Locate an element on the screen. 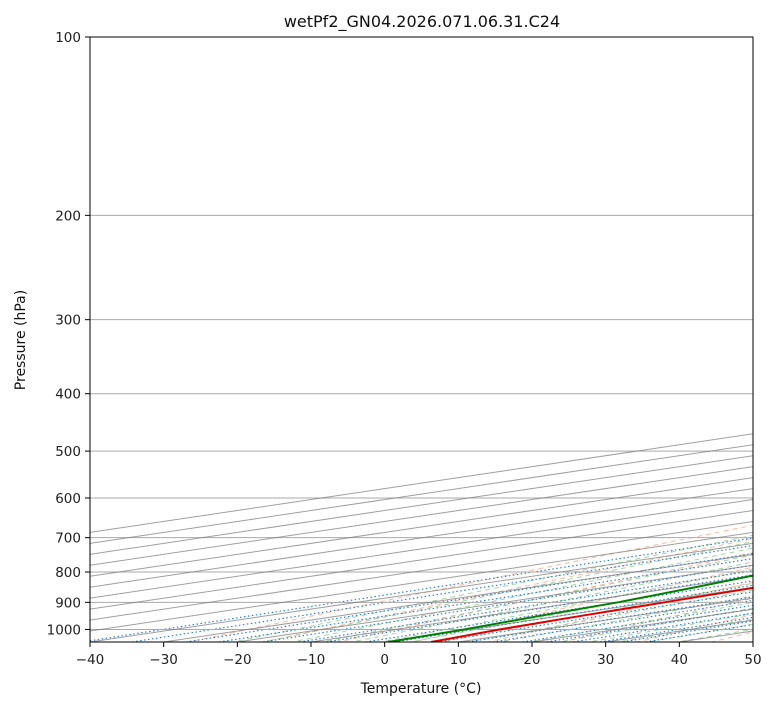 The image size is (775, 708). y-axis-label: Pressure (hPa) is located at coordinates (21, 340).